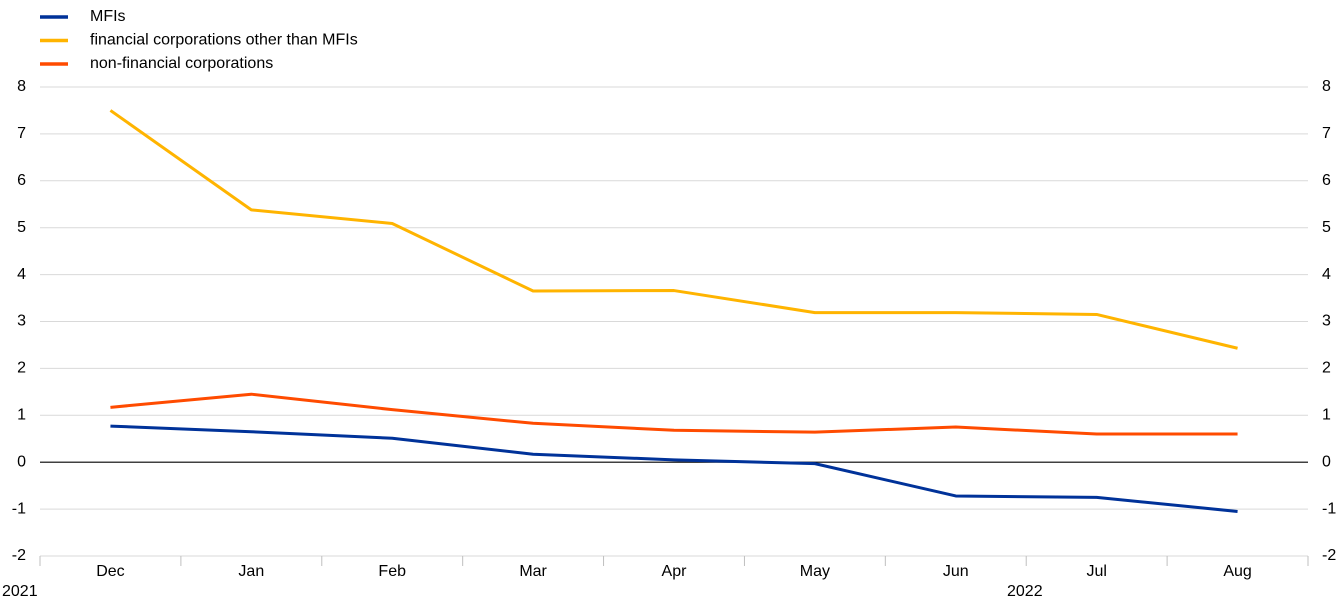 The height and width of the screenshot is (602, 1338). I want to click on x-tick-label: Jul, so click(1096, 571).